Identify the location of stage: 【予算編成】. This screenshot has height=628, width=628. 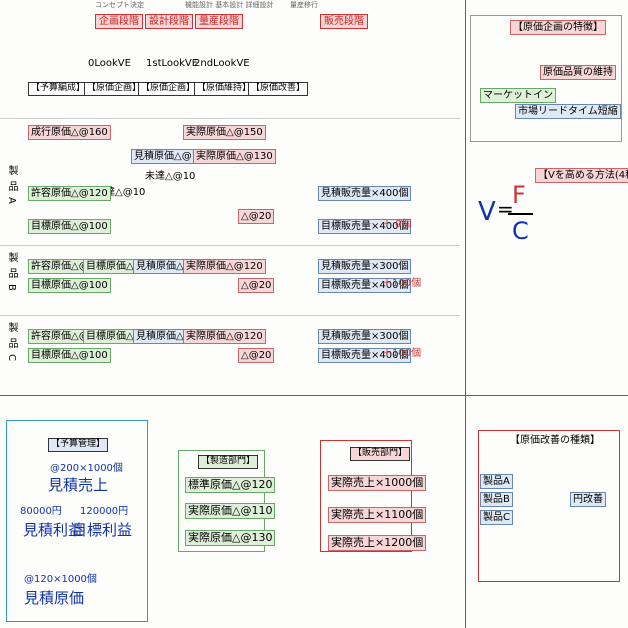
(58, 89).